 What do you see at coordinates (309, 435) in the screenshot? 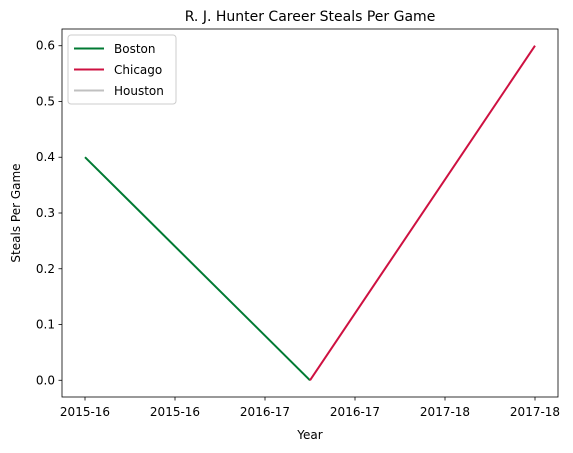
I see `x-axis-label: Year` at bounding box center [309, 435].